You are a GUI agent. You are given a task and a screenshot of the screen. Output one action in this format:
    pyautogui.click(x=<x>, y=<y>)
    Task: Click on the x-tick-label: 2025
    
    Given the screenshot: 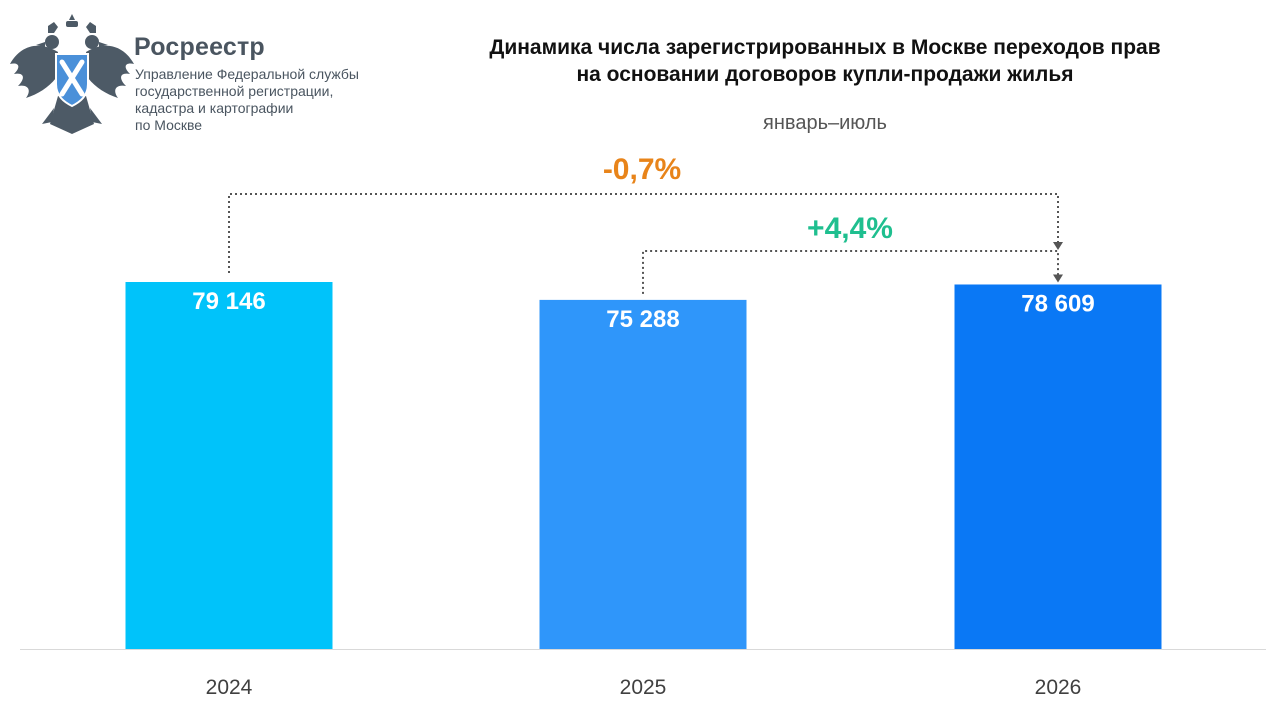 What is the action you would take?
    pyautogui.click(x=643, y=687)
    